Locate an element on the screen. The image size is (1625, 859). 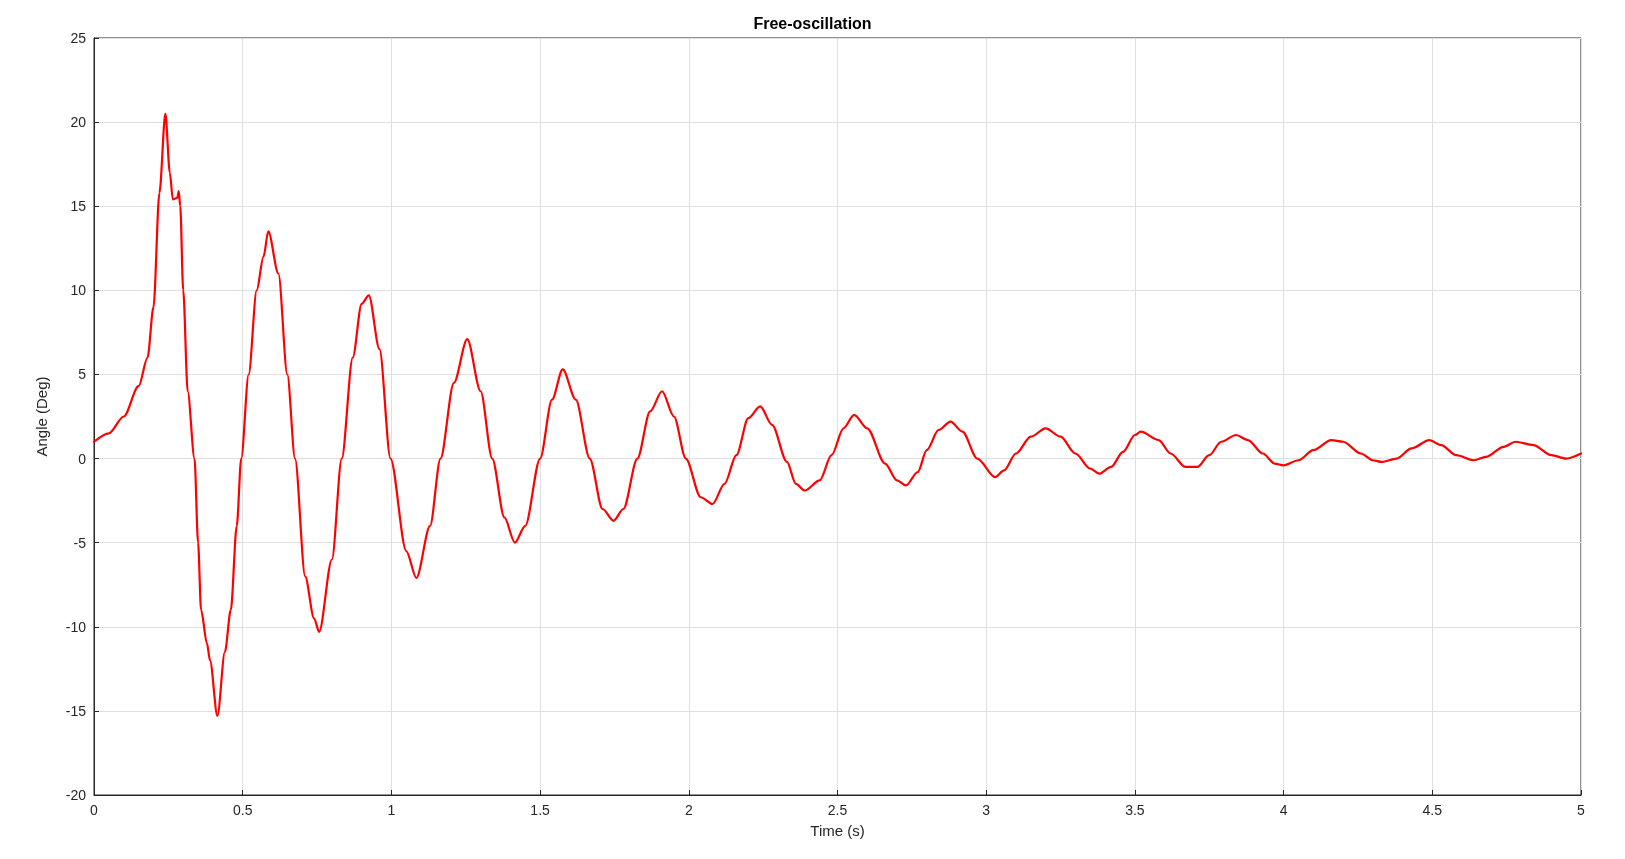
x-tick-label: 1.5 is located at coordinates (540, 810).